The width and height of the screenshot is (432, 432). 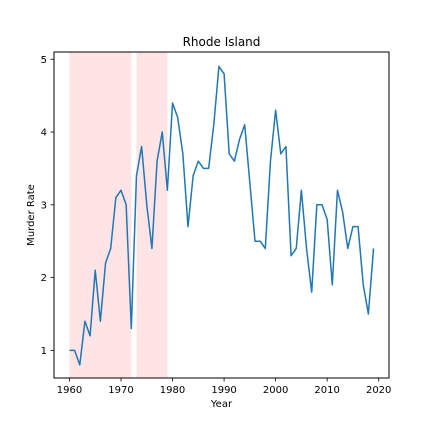 I want to click on y-tick-label: 5, so click(x=44, y=60).